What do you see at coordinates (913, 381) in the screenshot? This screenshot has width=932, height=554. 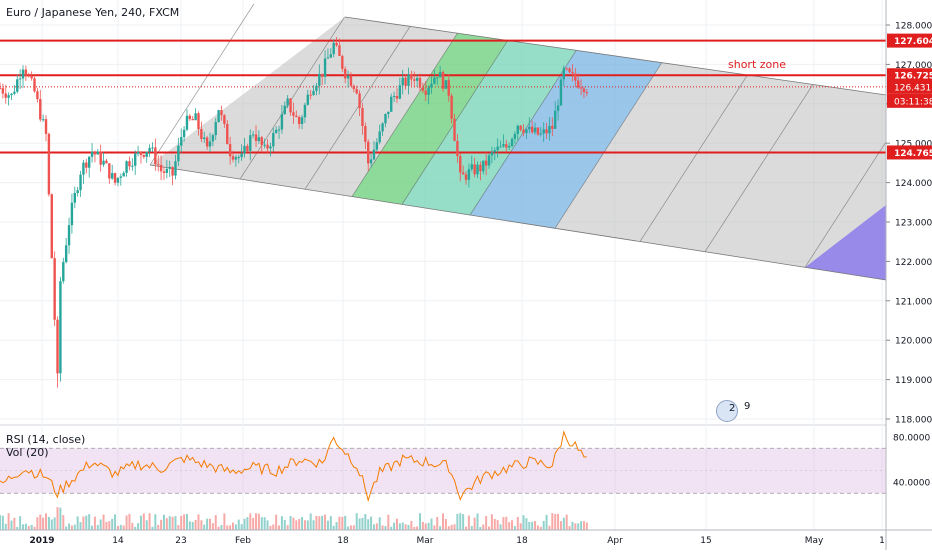 I see `y-tick-label-9: 119.000` at bounding box center [913, 381].